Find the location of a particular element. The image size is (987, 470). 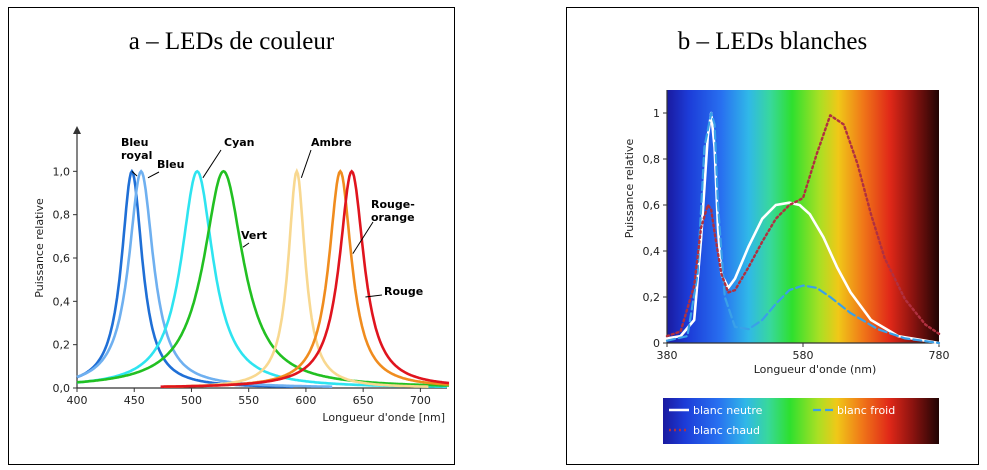

x-tick-label: 450 is located at coordinates (134, 400).